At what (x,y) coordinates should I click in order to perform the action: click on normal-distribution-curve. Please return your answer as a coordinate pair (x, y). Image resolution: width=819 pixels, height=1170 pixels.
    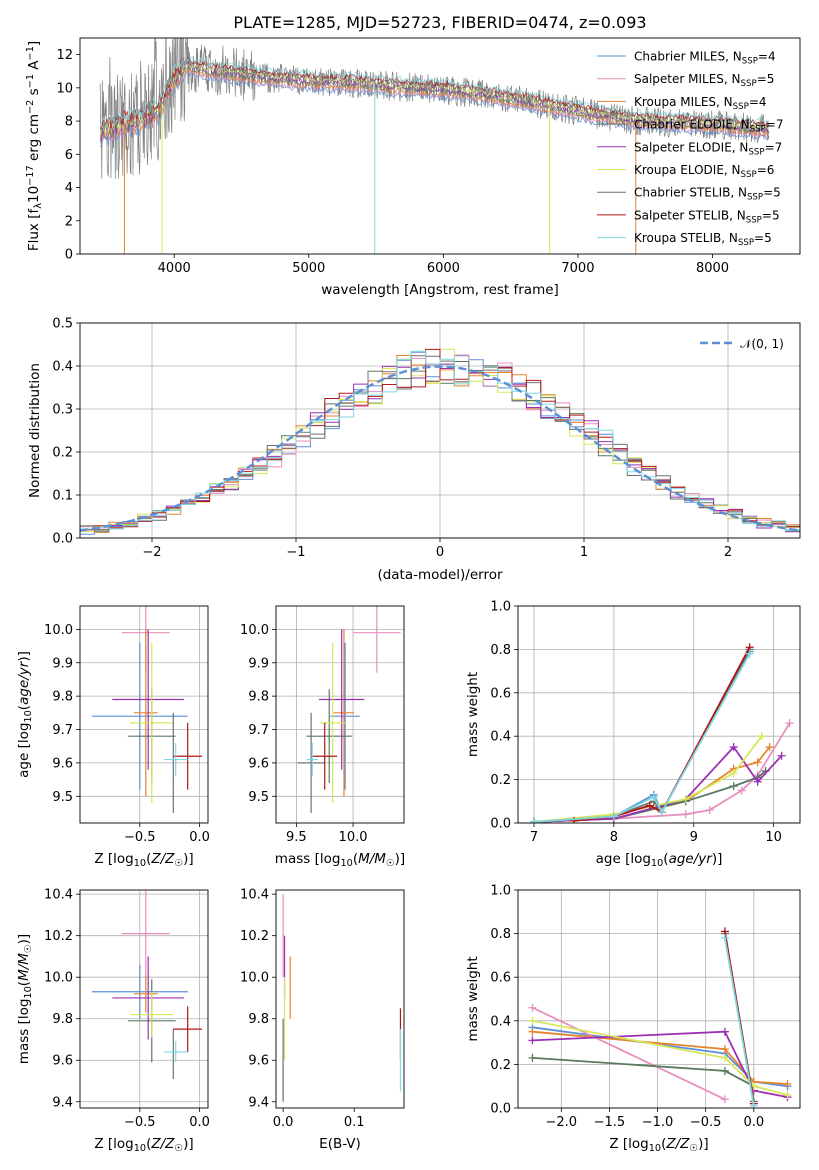
    Looking at the image, I should click on (440, 448).